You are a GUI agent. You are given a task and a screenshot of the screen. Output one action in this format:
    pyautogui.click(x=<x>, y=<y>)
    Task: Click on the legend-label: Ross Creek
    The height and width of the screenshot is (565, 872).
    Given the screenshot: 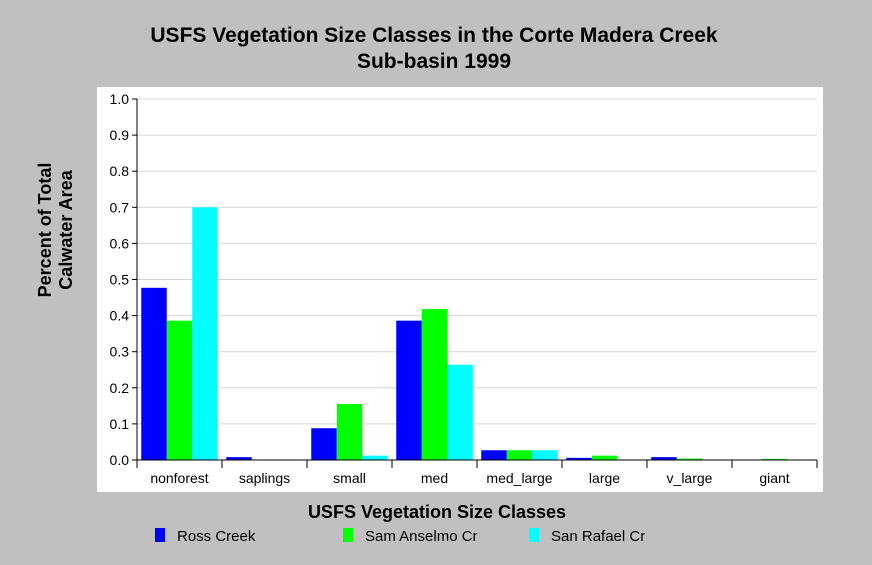 What is the action you would take?
    pyautogui.click(x=216, y=536)
    